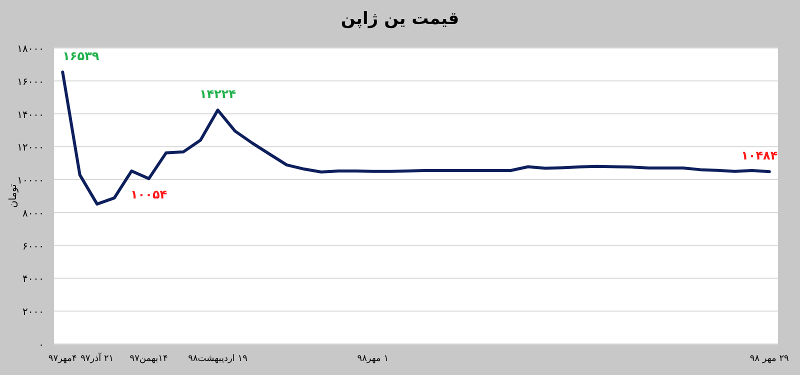  I want to click on y-tick-label: ۶۰۰۰, so click(33, 246).